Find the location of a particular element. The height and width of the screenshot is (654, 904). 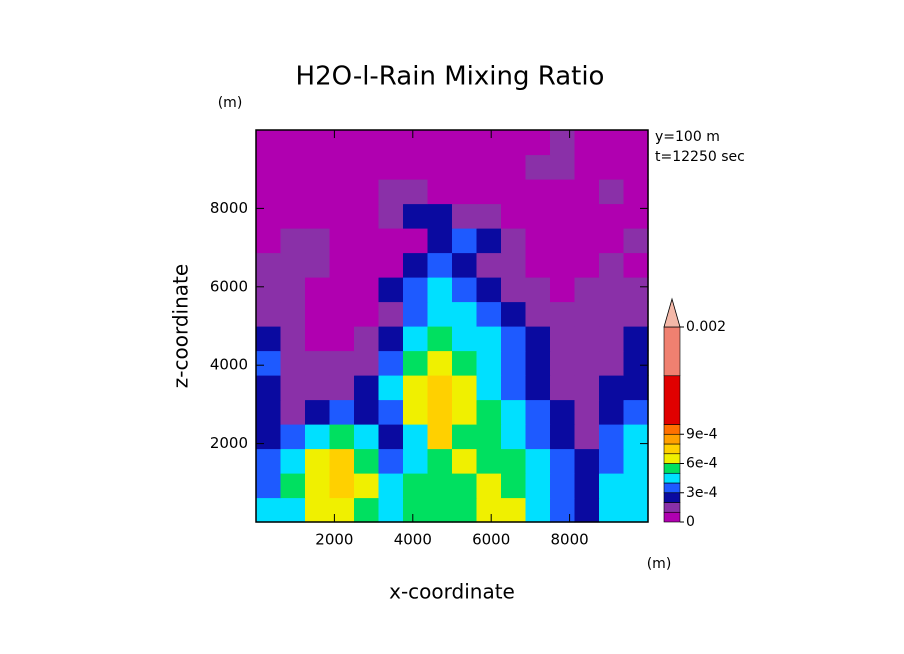

y-tick-label: 8000 is located at coordinates (229, 208).